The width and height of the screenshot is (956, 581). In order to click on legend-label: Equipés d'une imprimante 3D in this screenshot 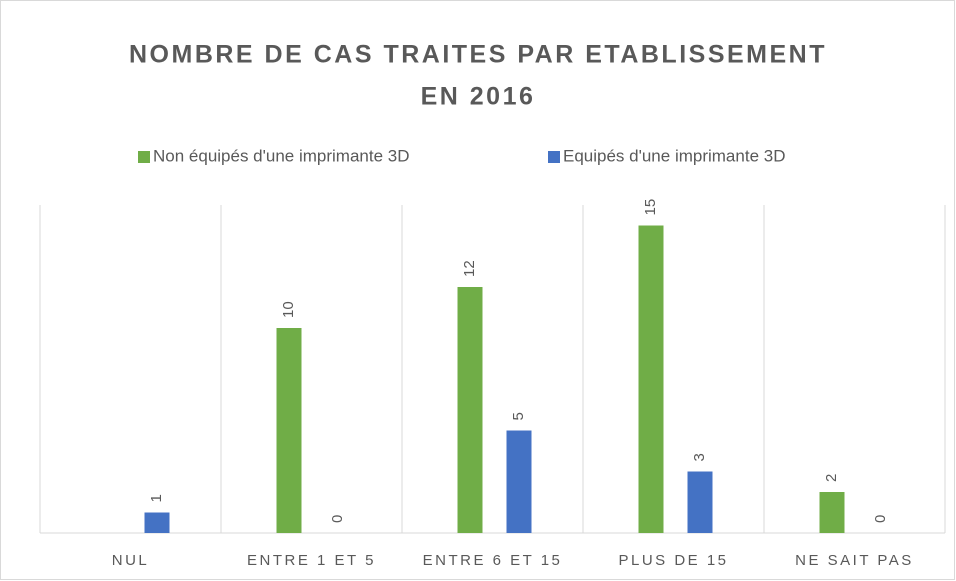, I will do `click(674, 155)`.